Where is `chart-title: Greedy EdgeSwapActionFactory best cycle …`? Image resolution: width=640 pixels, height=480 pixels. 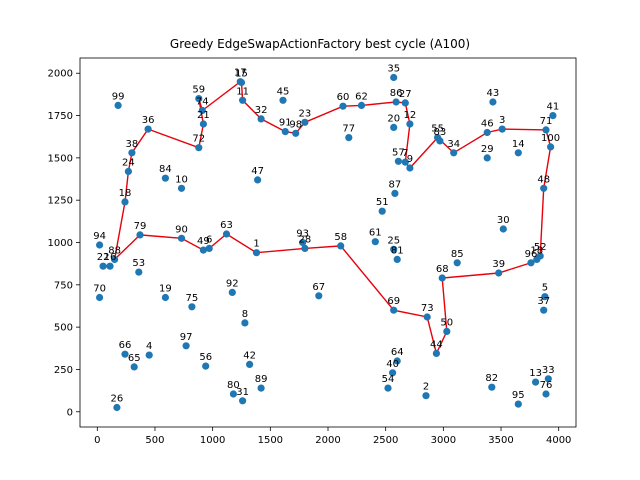 chart-title: Greedy EdgeSwapActionFactory best cycle … is located at coordinates (320, 44).